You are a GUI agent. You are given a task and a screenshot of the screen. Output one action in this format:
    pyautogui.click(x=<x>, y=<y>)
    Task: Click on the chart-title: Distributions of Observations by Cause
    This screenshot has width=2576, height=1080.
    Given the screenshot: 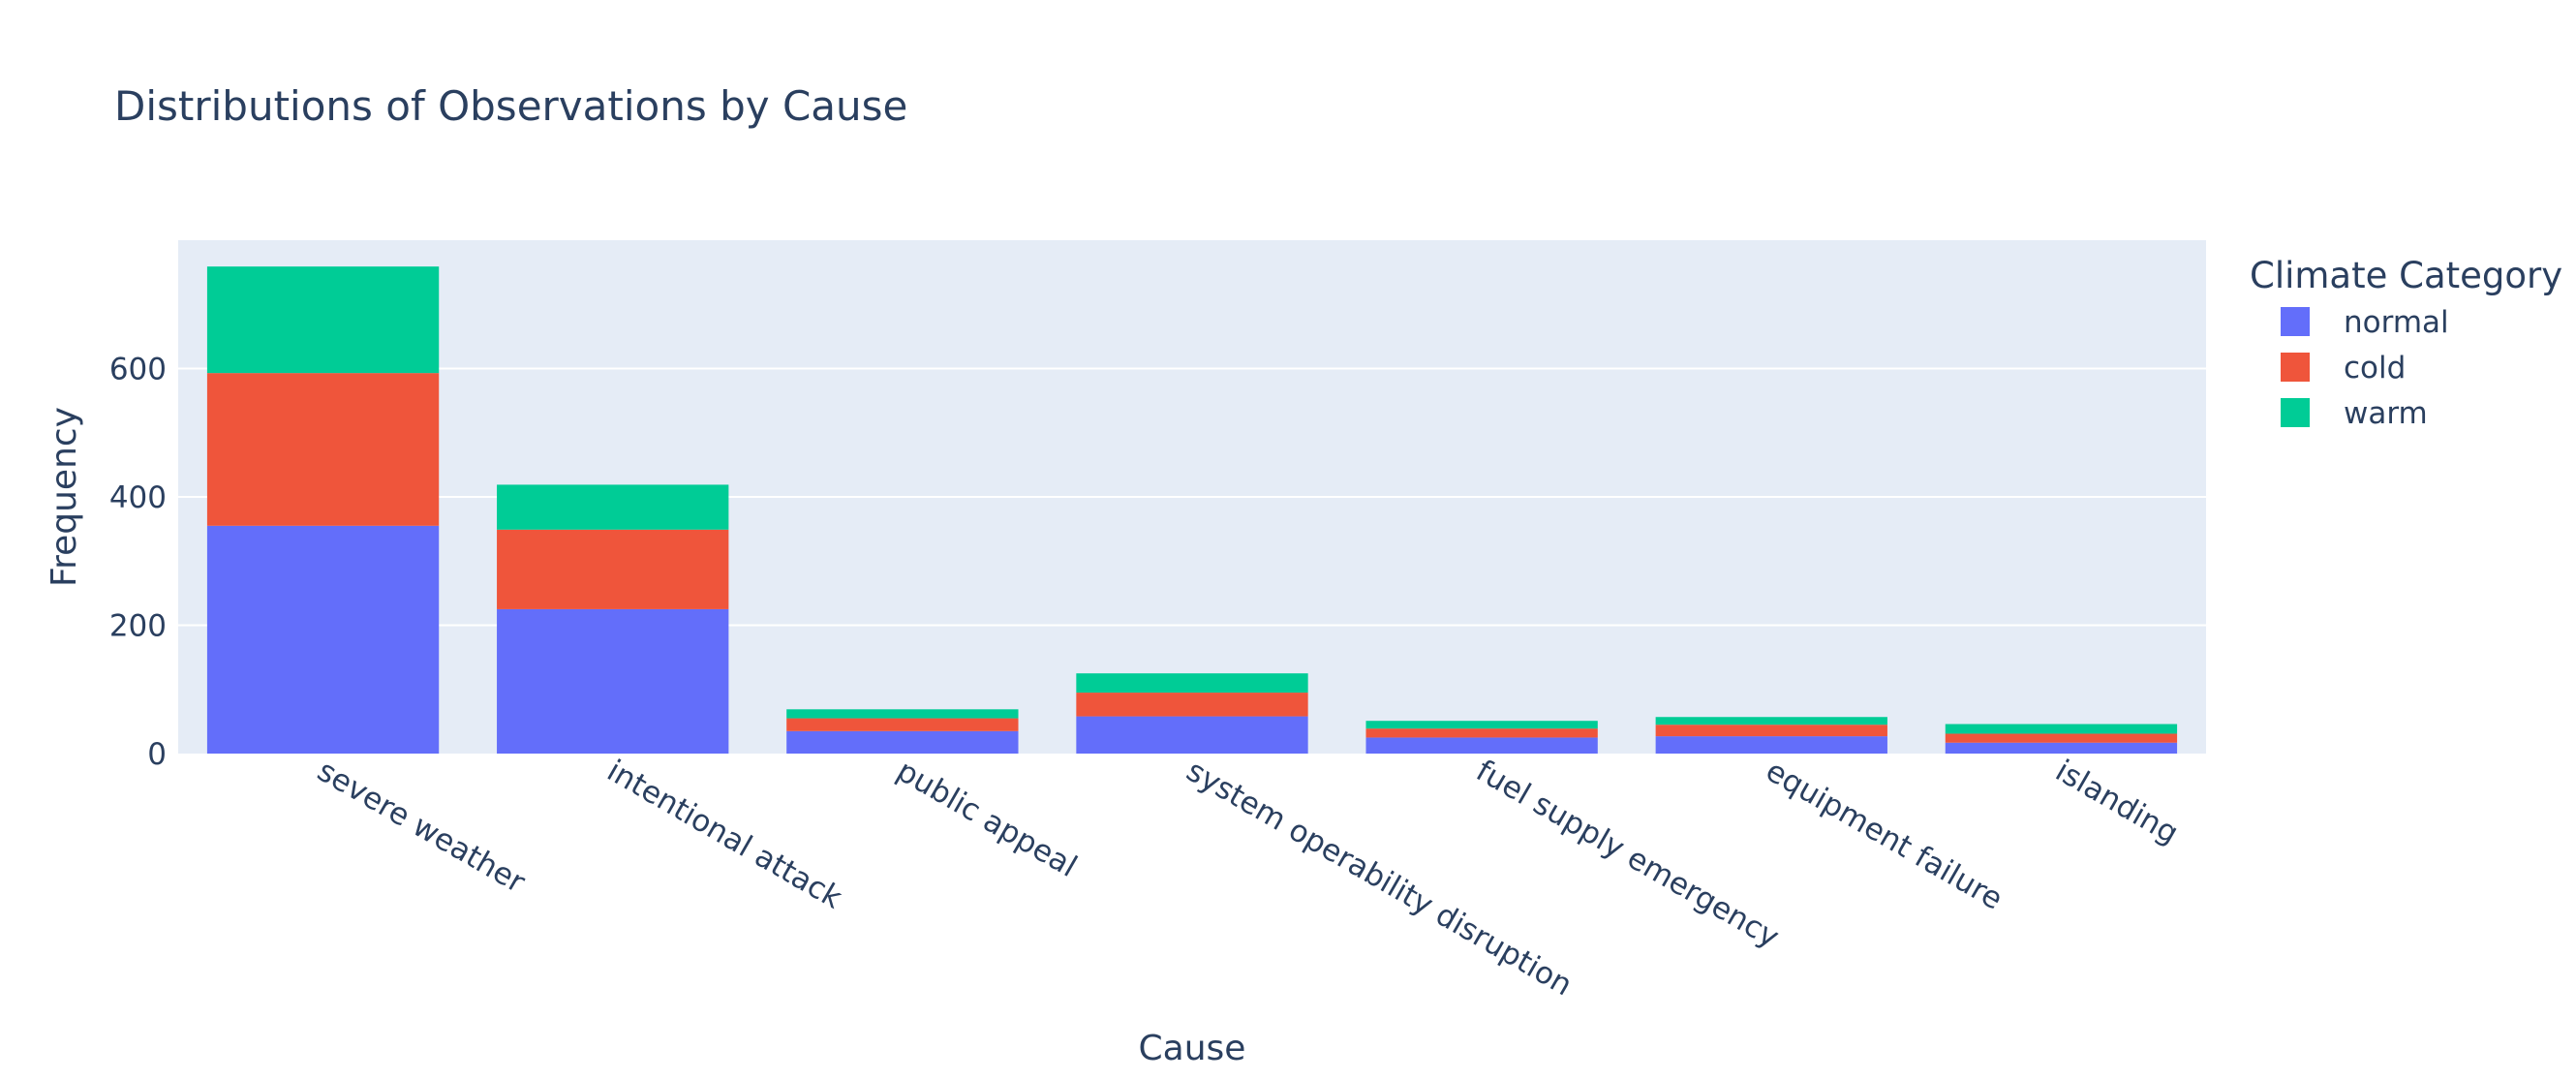 What is the action you would take?
    pyautogui.click(x=510, y=106)
    